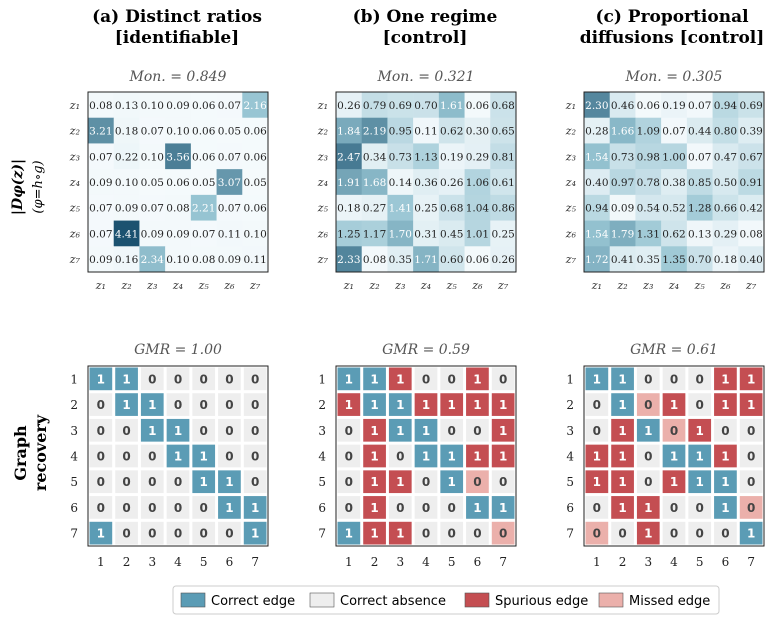  What do you see at coordinates (425, 106) in the screenshot?
I see `heatmap-1-value-label: 0.70` at bounding box center [425, 106].